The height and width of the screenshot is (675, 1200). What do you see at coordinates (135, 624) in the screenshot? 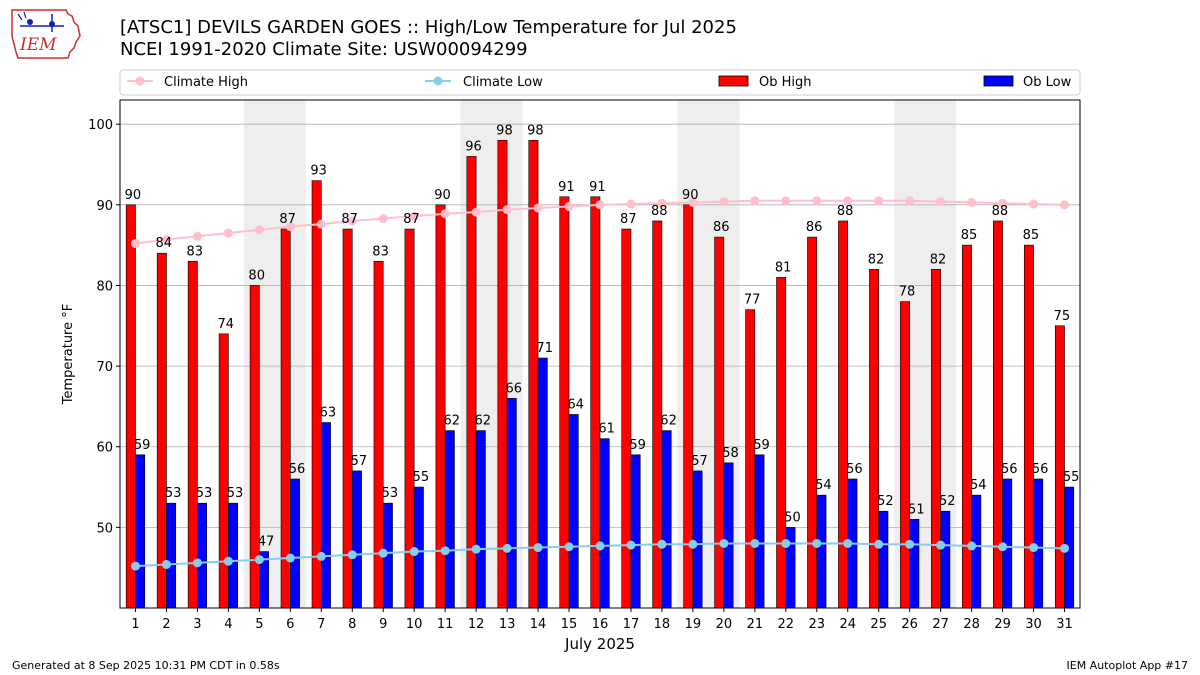
I see `x-tick-label: 1` at bounding box center [135, 624].